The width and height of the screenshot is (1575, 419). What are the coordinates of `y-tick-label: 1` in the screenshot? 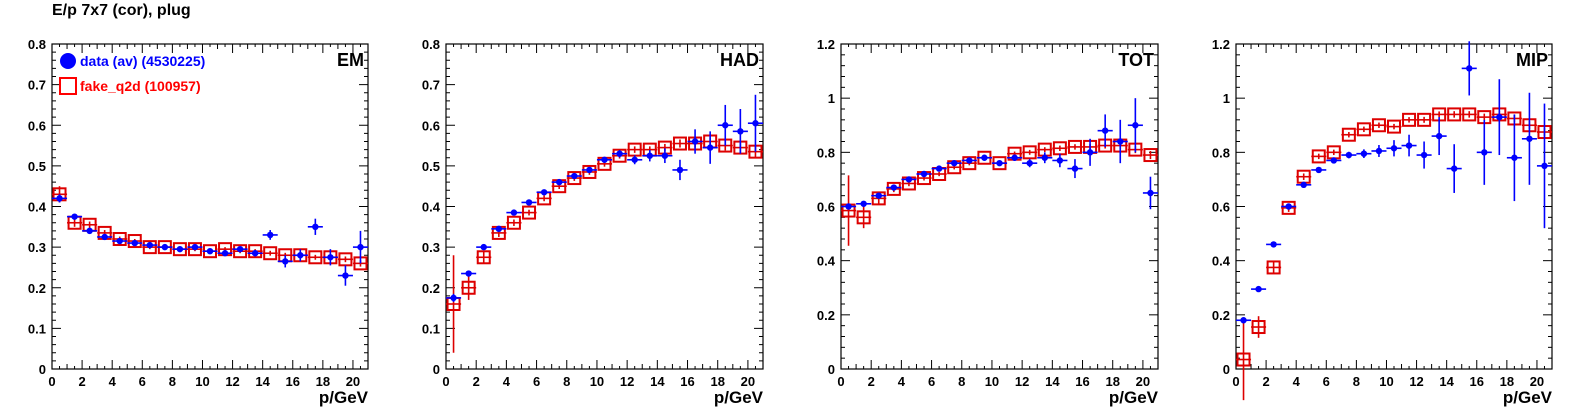 It's located at (1226, 98).